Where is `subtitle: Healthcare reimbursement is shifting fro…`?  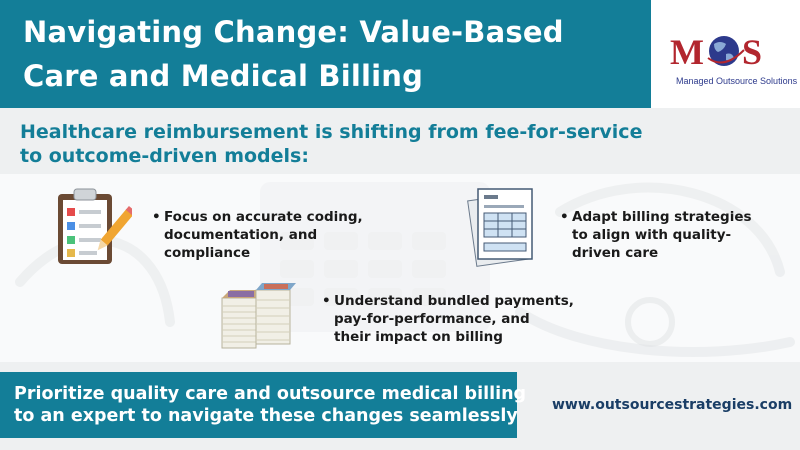 subtitle: Healthcare reimbursement is shifting fro… is located at coordinates (370, 144).